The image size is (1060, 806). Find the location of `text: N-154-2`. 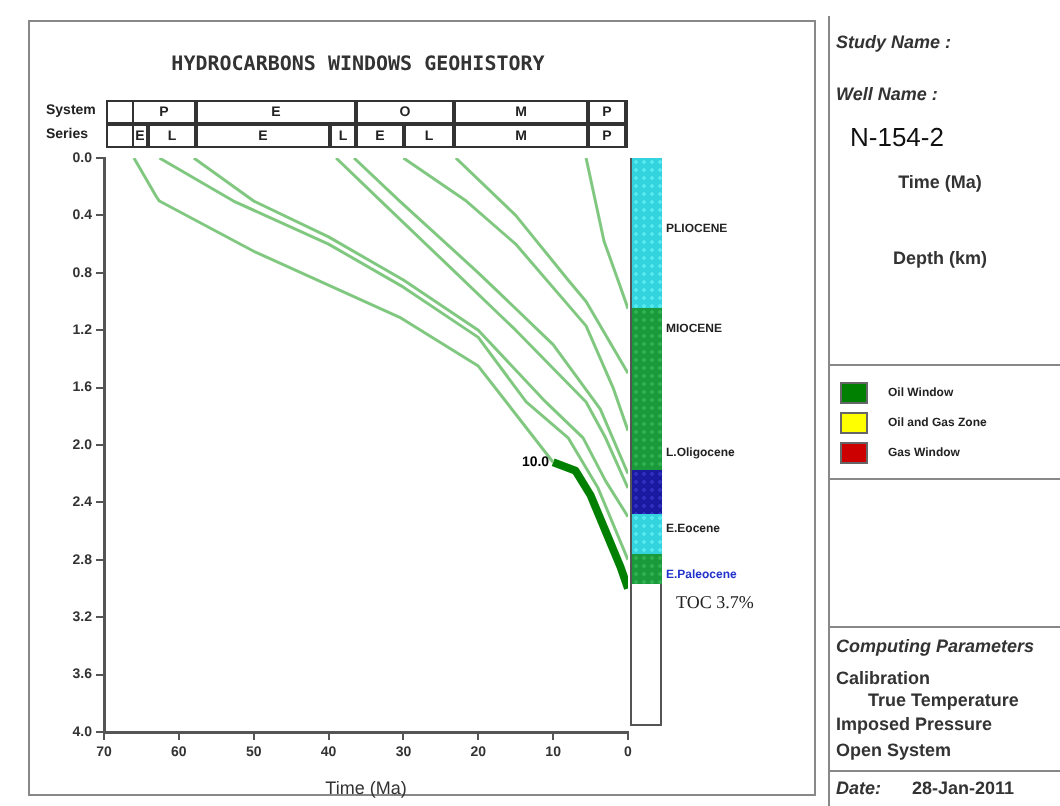

text: N-154-2 is located at coordinates (897, 137).